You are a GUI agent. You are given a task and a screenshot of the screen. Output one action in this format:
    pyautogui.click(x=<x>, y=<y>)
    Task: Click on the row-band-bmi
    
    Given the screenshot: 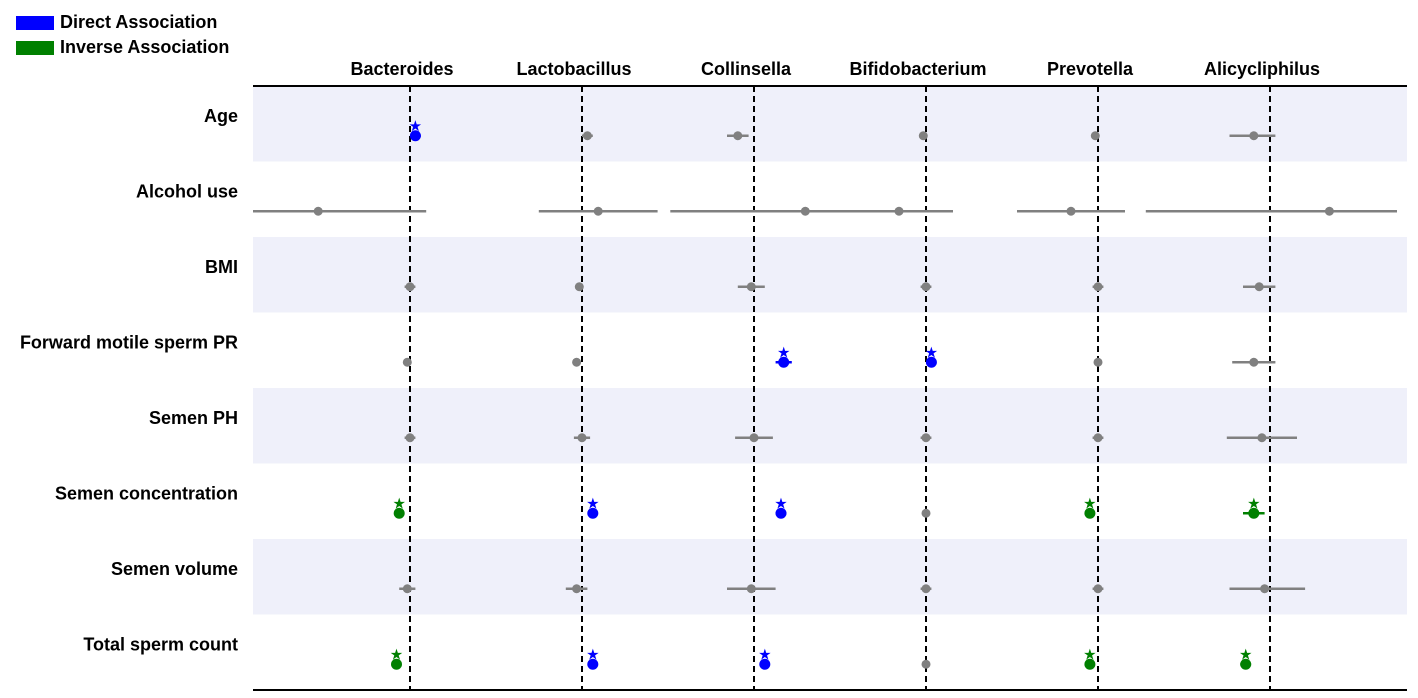 What is the action you would take?
    pyautogui.click(x=830, y=275)
    